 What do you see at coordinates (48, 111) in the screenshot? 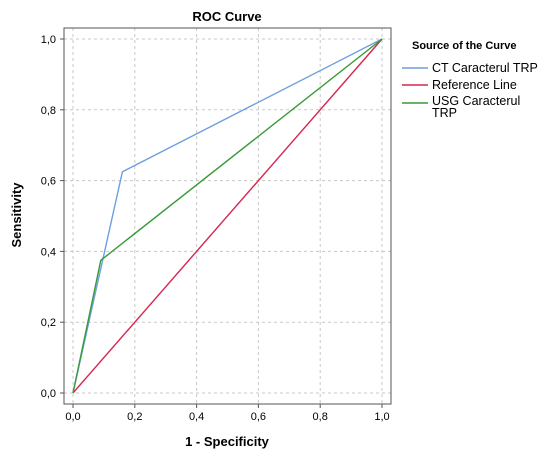
I see `y-tick-label: 0,8` at bounding box center [48, 111].